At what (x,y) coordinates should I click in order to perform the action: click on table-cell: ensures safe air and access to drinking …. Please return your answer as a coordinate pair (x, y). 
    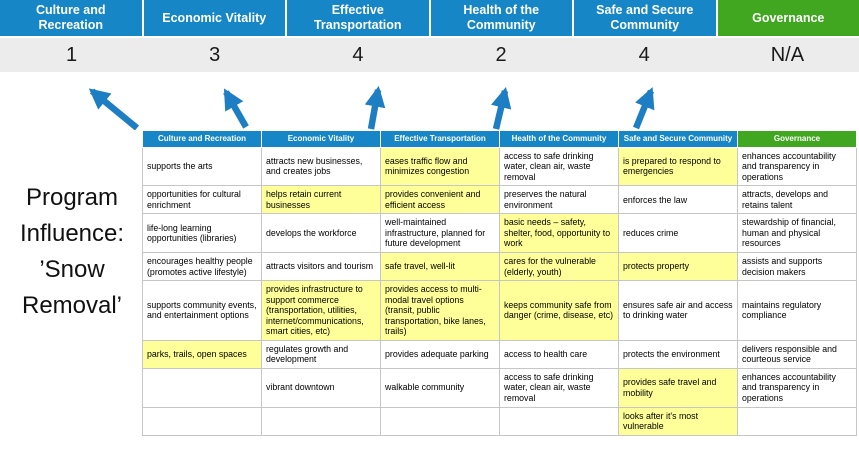
    Looking at the image, I should click on (678, 310).